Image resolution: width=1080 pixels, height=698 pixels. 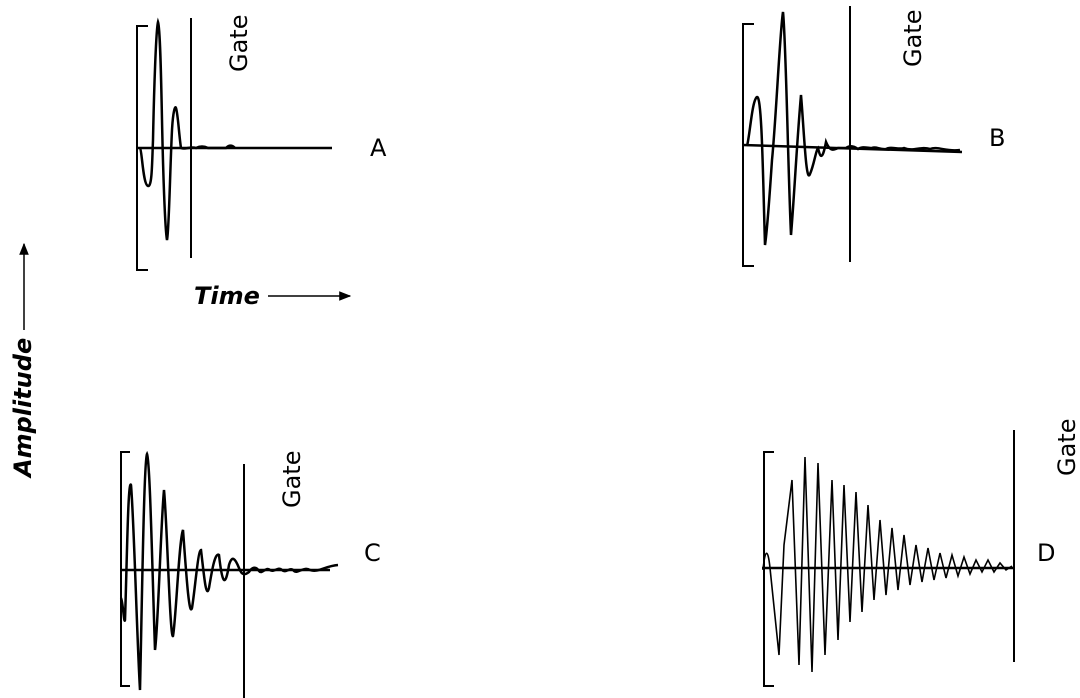 I want to click on panel-b-baseline, so click(x=852, y=148).